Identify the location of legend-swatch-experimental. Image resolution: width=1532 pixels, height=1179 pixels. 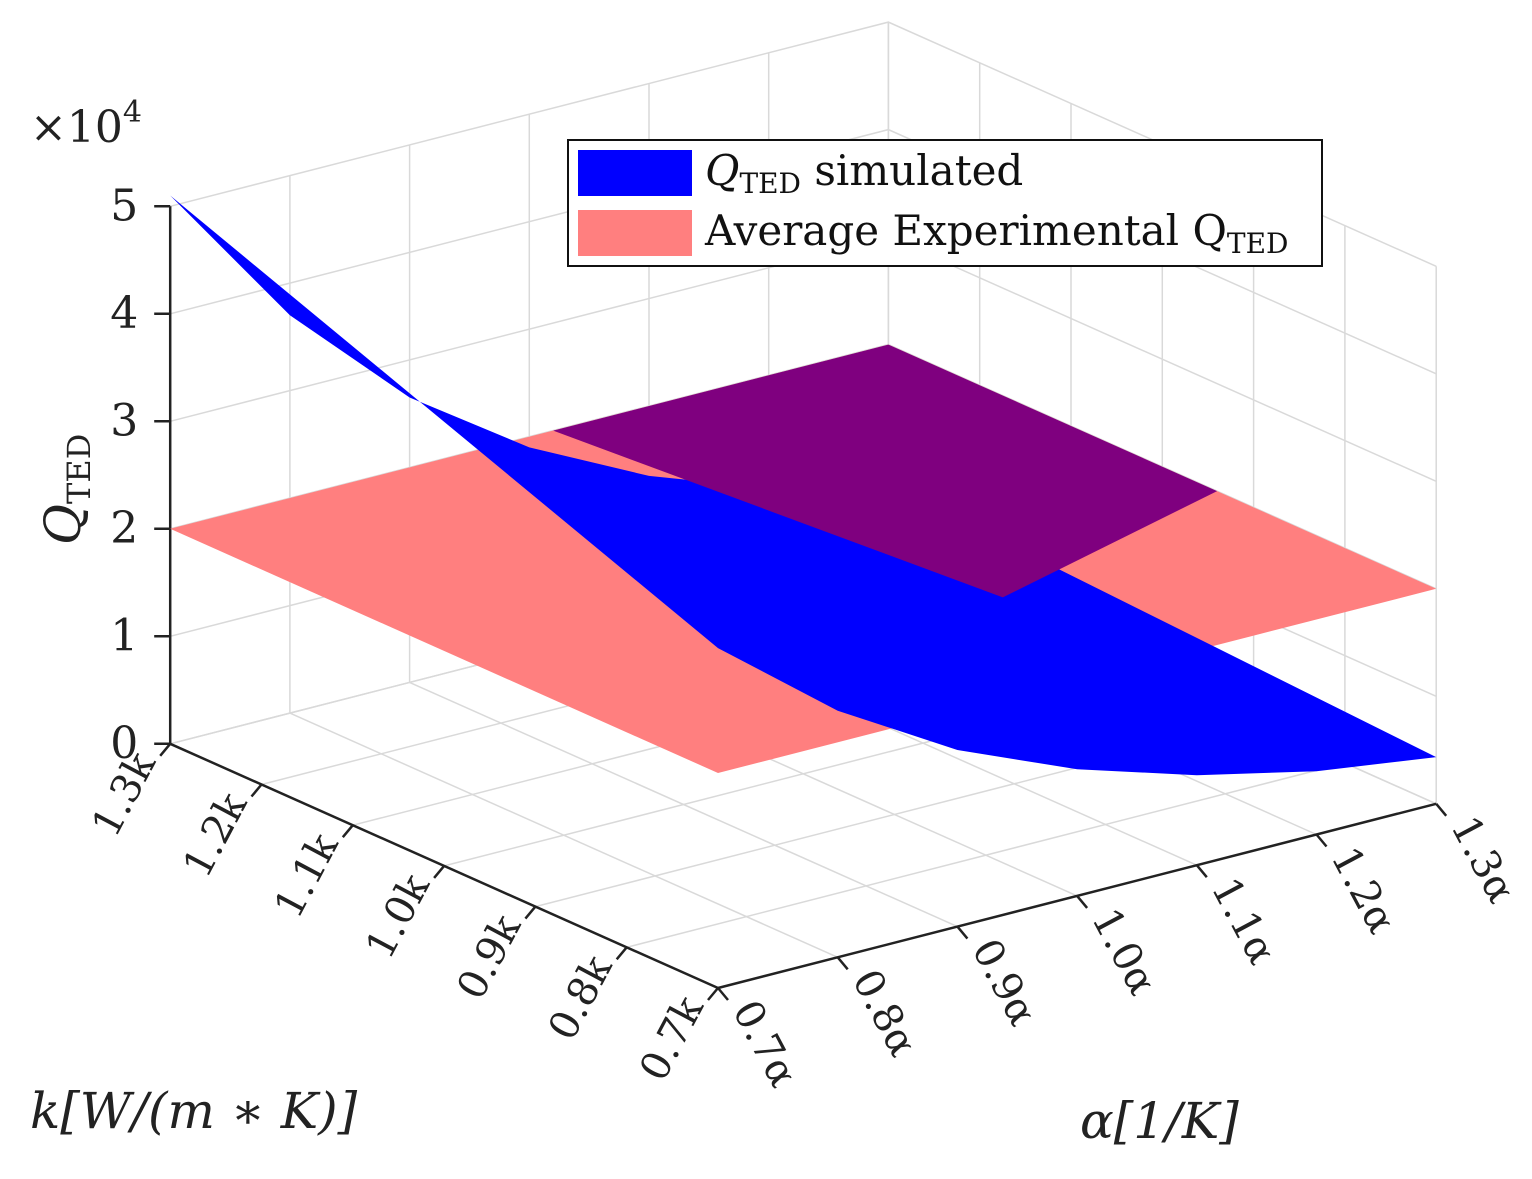
(635, 233).